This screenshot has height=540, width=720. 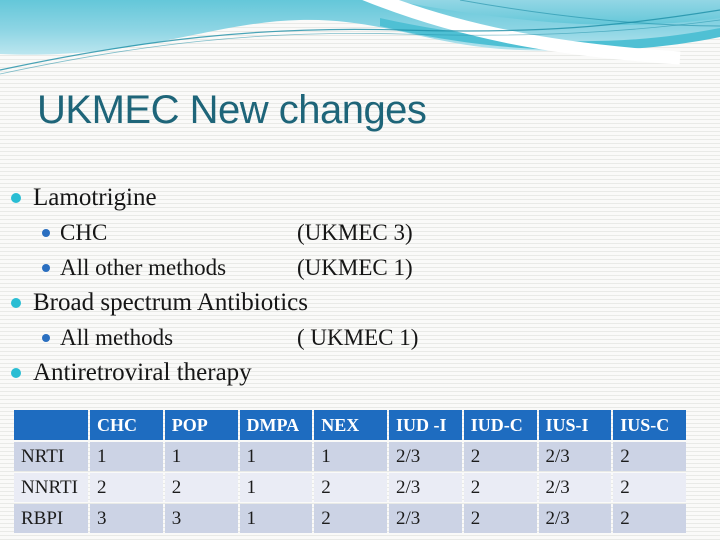 I want to click on ukmec-rating: (UKMEC 1), so click(x=355, y=267).